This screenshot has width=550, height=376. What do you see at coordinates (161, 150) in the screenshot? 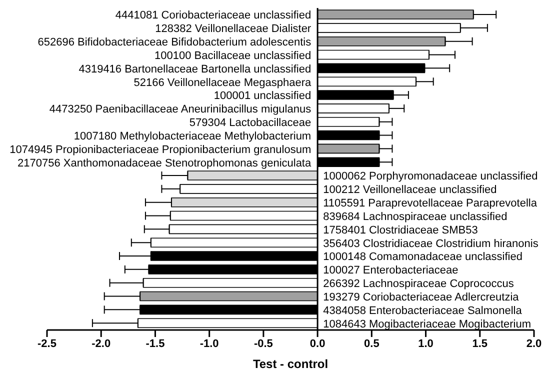
I see `y-tick-label: 1074945 Propionibacteriaceae Propionibacterium granulosum` at bounding box center [161, 150].